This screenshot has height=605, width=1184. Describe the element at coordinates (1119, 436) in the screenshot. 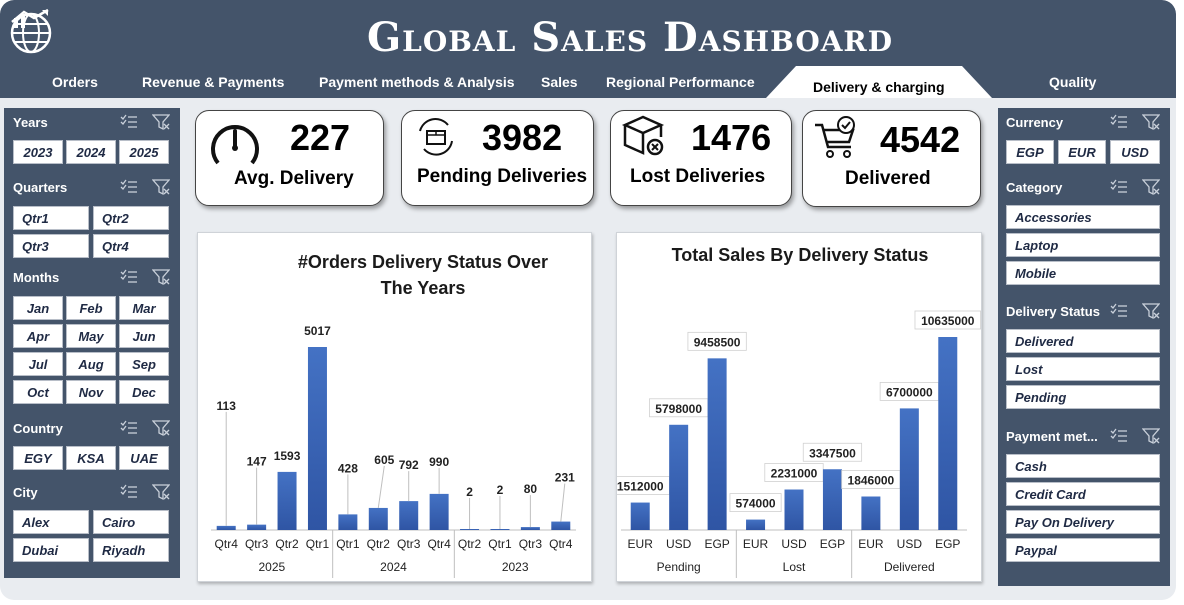

I see `payment-method-multi-select-icon` at that location.